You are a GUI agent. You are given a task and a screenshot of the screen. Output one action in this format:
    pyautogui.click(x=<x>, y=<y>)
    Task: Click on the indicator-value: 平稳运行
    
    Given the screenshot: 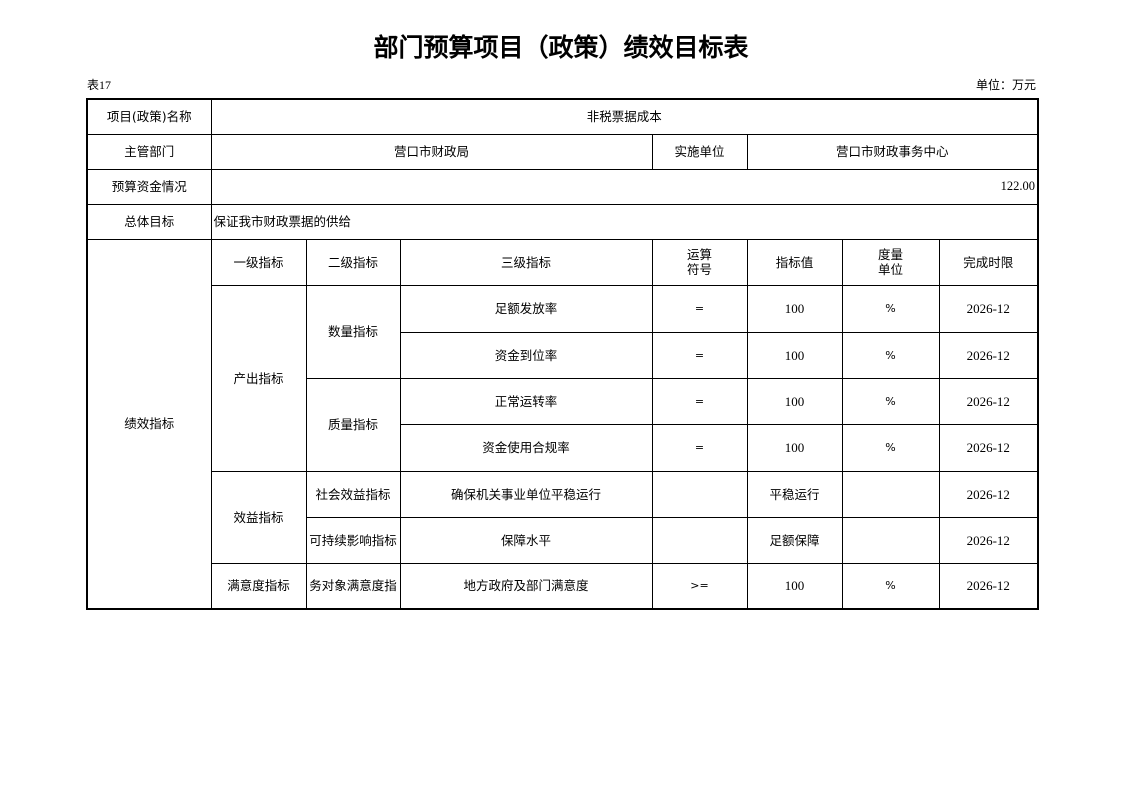 What is the action you would take?
    pyautogui.click(x=794, y=494)
    